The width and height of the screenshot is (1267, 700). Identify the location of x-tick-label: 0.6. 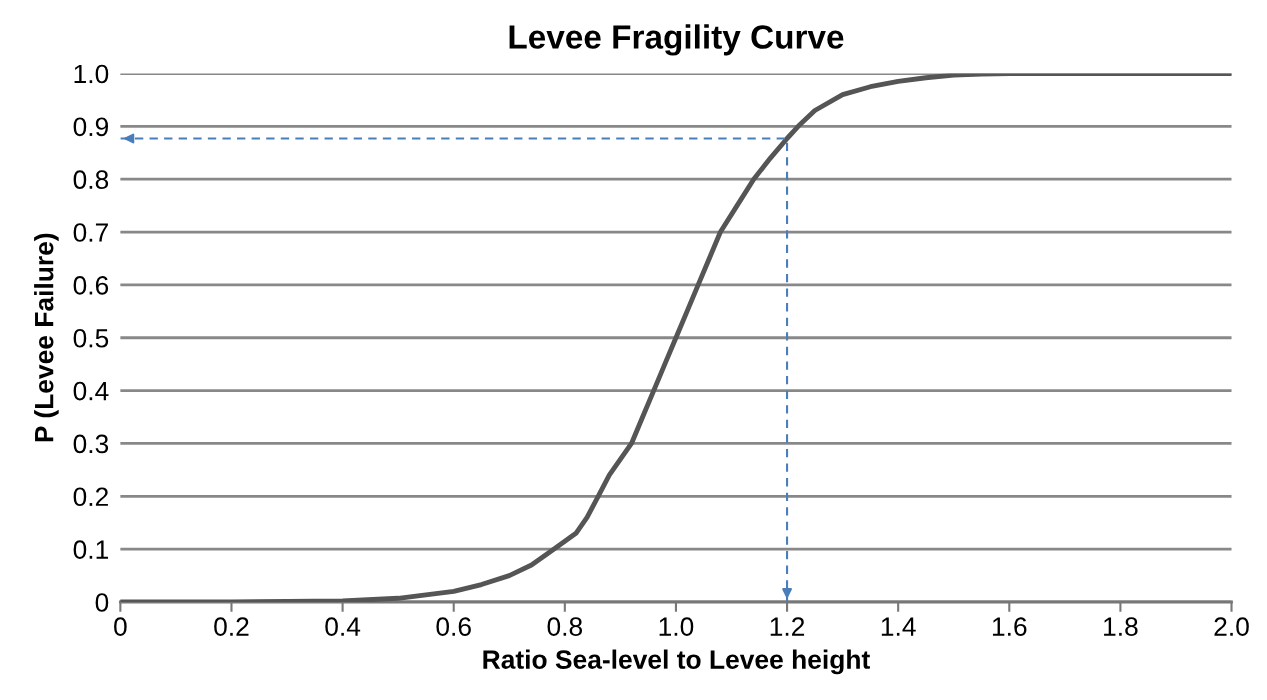
(453, 626).